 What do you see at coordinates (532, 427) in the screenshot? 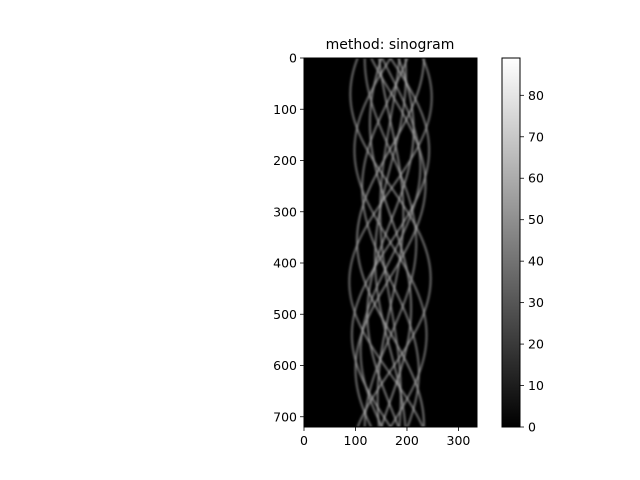
I see `colorbar-tick-label: 0` at bounding box center [532, 427].